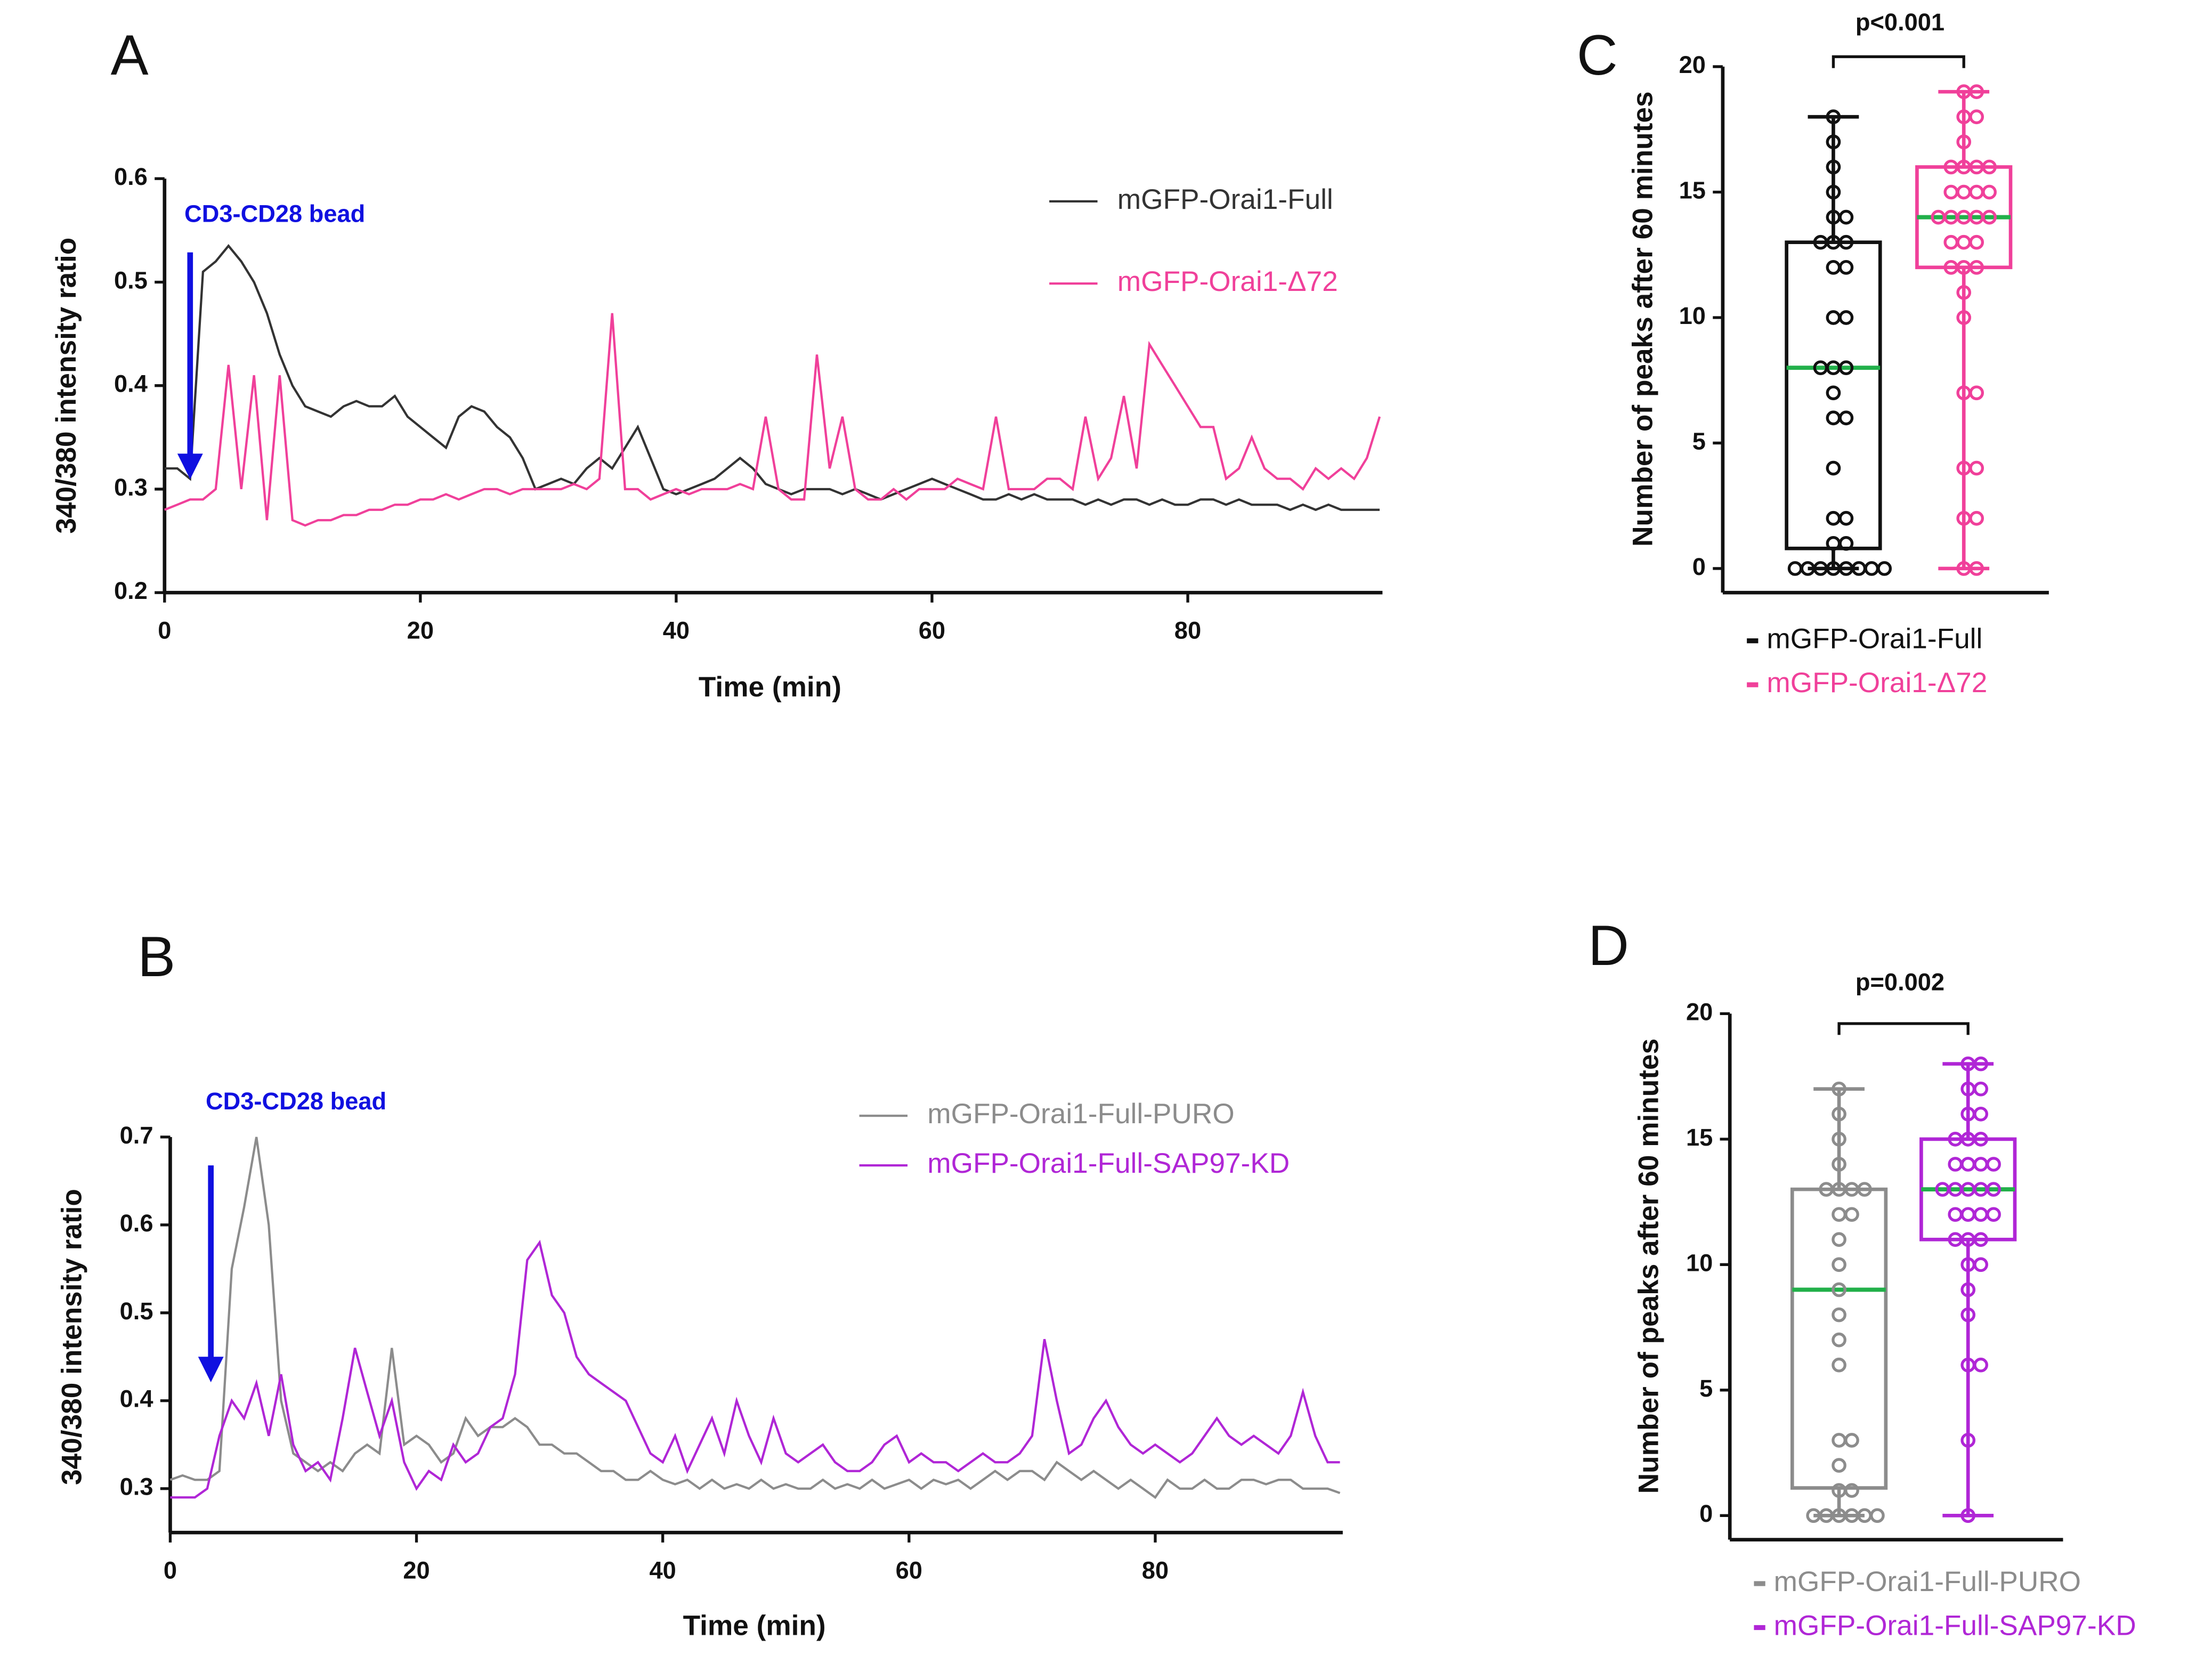 This screenshot has width=2212, height=1663. Describe the element at coordinates (131, 590) in the screenshot. I see `y-tick-label: 0.2` at that location.